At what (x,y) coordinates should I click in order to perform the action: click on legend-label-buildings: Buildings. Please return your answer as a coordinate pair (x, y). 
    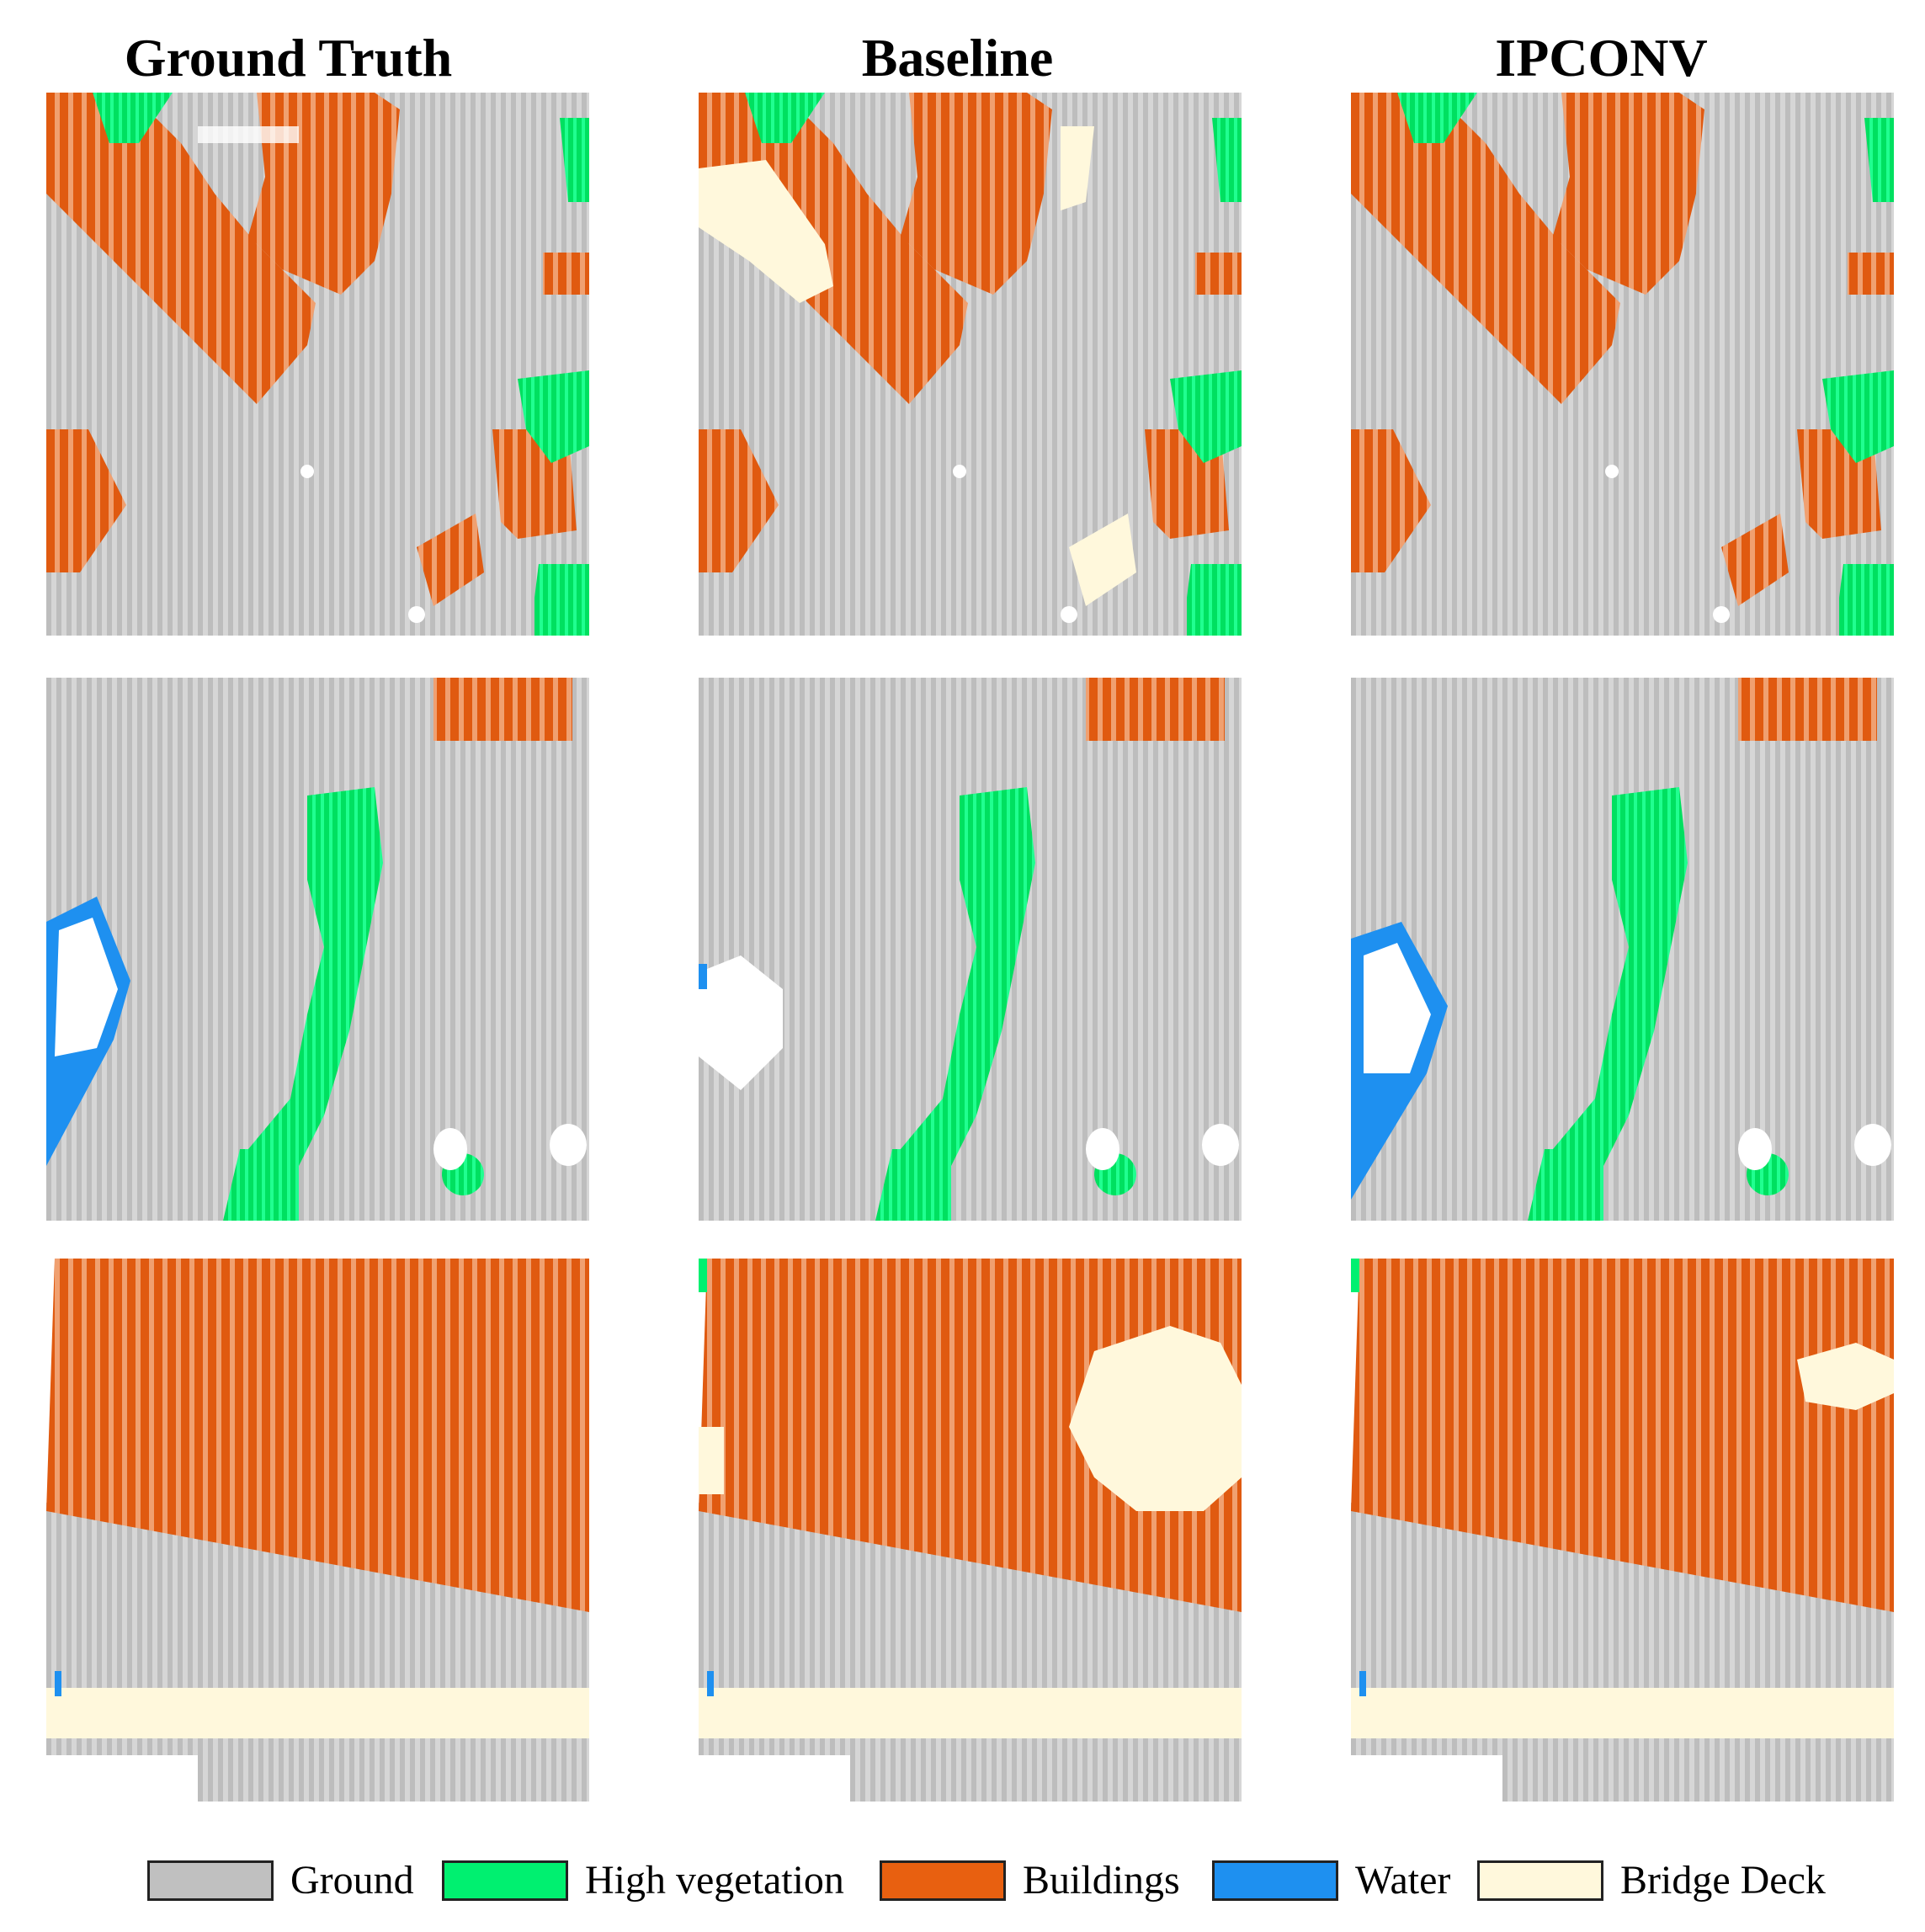
    Looking at the image, I should click on (1101, 1880).